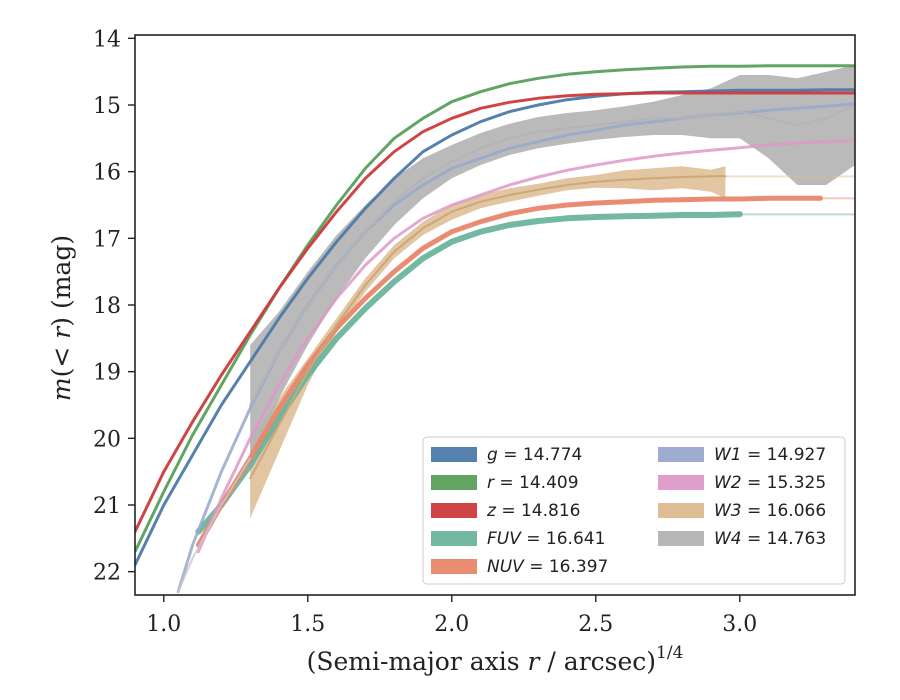 This screenshot has height=700, width=900. Describe the element at coordinates (454, 482) in the screenshot. I see `legend-swatch-r` at that location.